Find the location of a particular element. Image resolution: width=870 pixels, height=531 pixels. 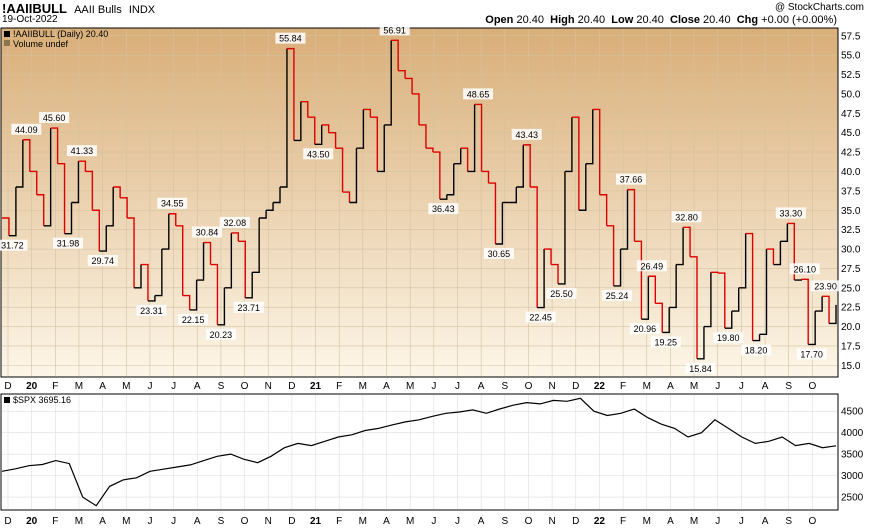

ohlc-item-low: Low 20.40 is located at coordinates (637, 20).